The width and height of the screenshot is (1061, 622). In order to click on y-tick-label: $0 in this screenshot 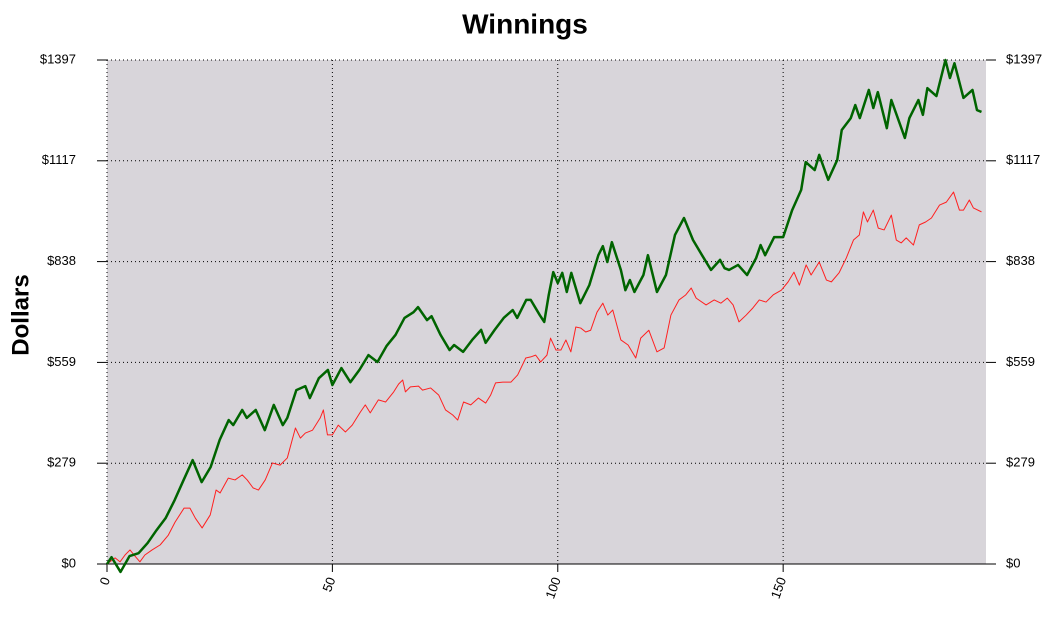, I will do `click(69, 562)`.